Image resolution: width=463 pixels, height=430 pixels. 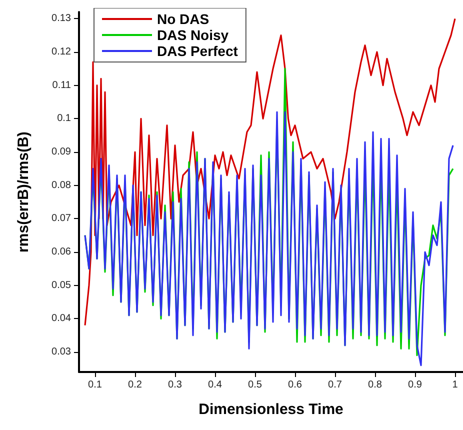 What do you see at coordinates (62, 52) in the screenshot?
I see `y-tick-label: 0.12` at bounding box center [62, 52].